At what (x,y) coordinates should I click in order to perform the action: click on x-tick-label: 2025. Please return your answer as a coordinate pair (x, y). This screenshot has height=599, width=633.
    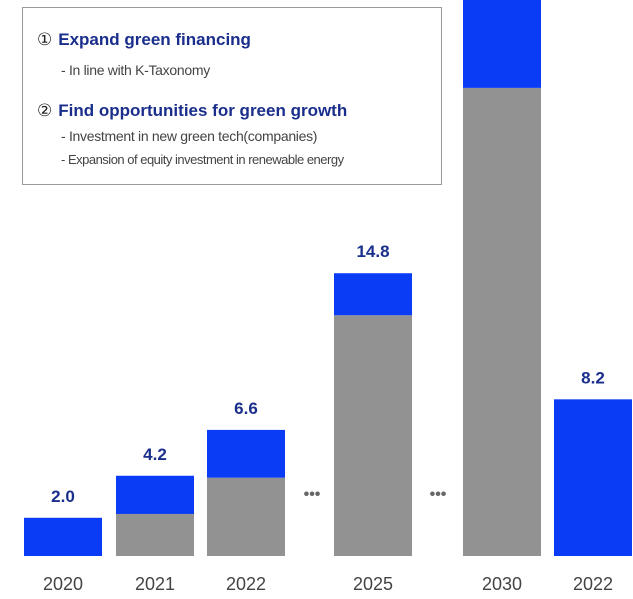
    Looking at the image, I should click on (373, 584).